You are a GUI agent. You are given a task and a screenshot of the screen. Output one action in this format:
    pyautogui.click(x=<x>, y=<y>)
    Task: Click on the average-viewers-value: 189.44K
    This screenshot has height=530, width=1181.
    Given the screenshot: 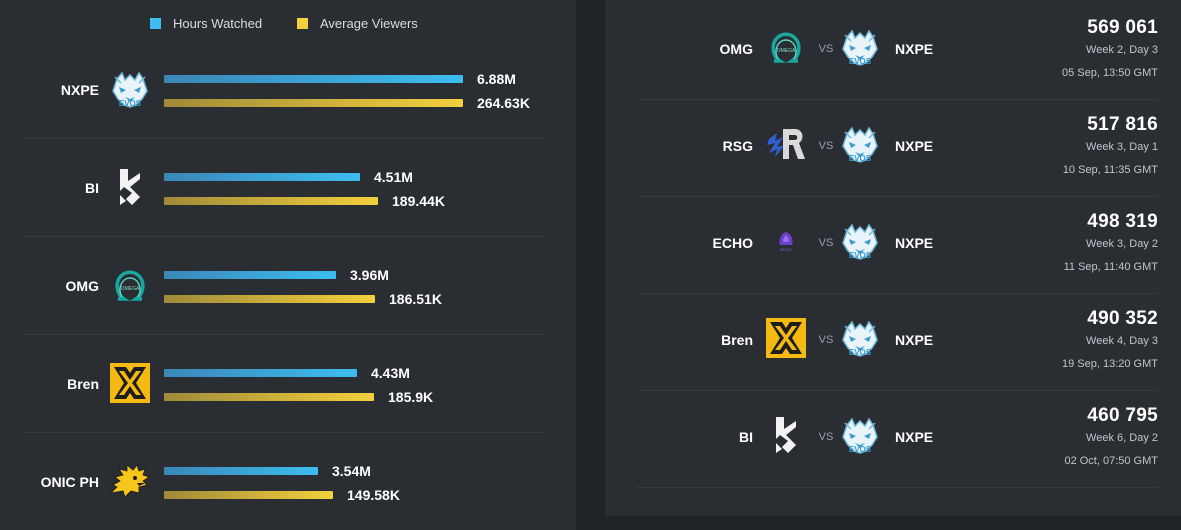 What is the action you would take?
    pyautogui.click(x=418, y=201)
    